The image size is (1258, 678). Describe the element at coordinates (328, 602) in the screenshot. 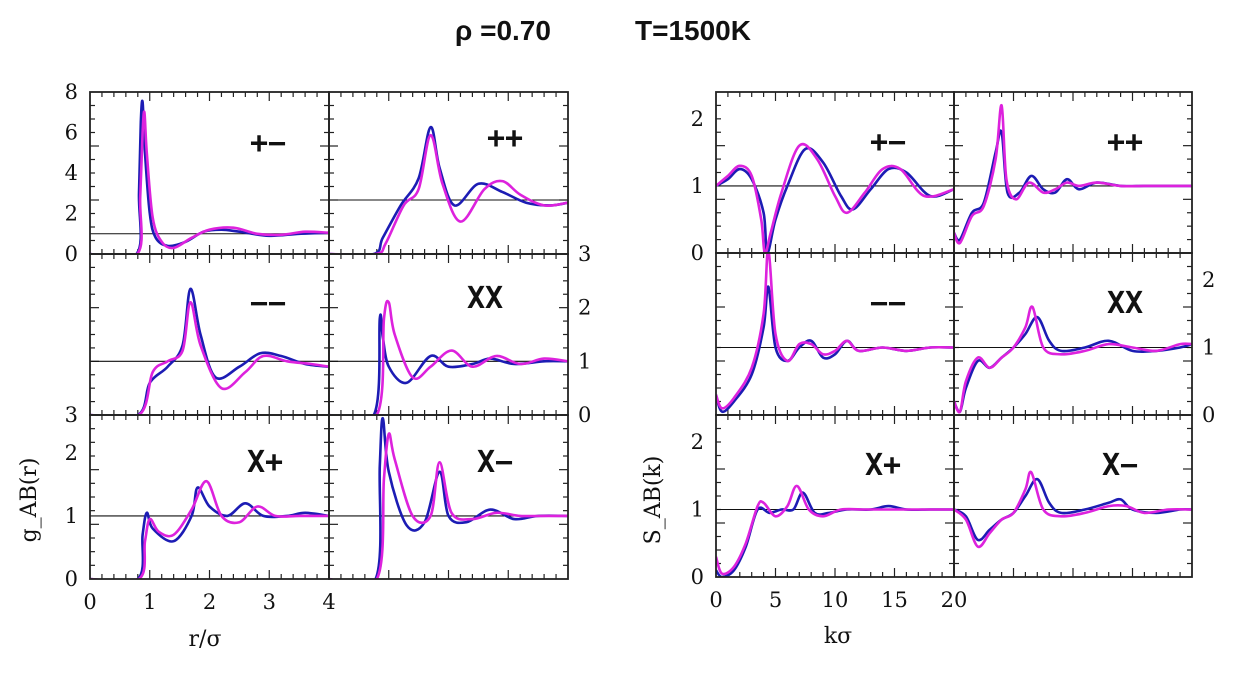

I see `x-tick-label: 4` at that location.